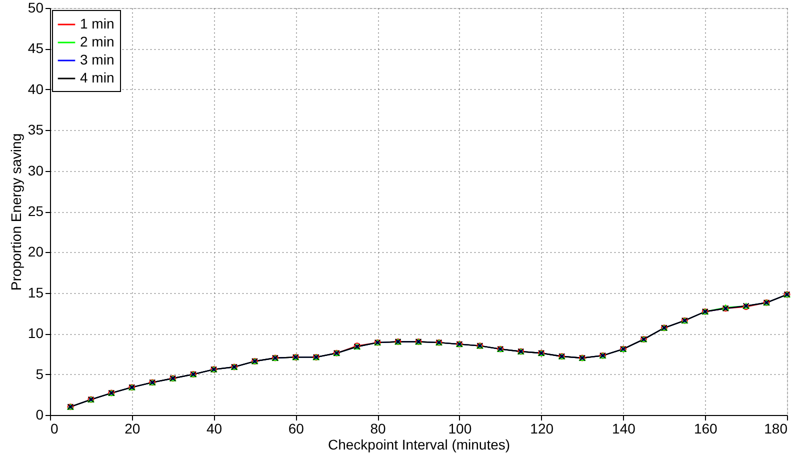 This screenshot has width=799, height=455. Describe the element at coordinates (36, 252) in the screenshot. I see `y-tick-label: 20` at that location.